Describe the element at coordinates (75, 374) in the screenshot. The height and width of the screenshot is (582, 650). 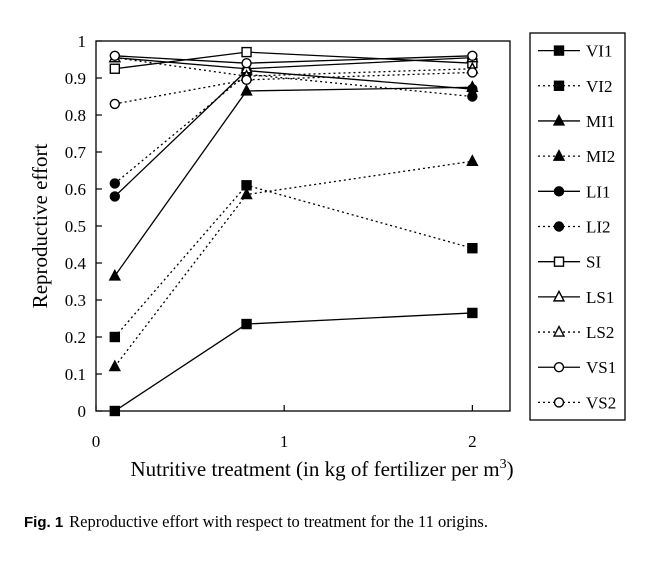
I see `y-tick-label: 0.1` at that location.